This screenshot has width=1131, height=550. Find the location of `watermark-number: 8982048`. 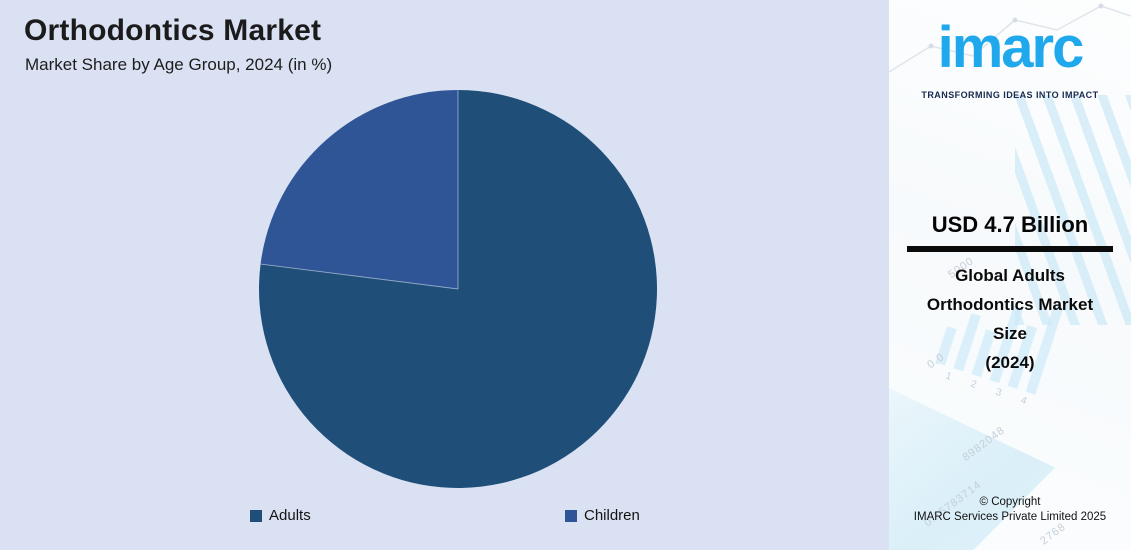

watermark-number: 8982048 is located at coordinates (984, 444).